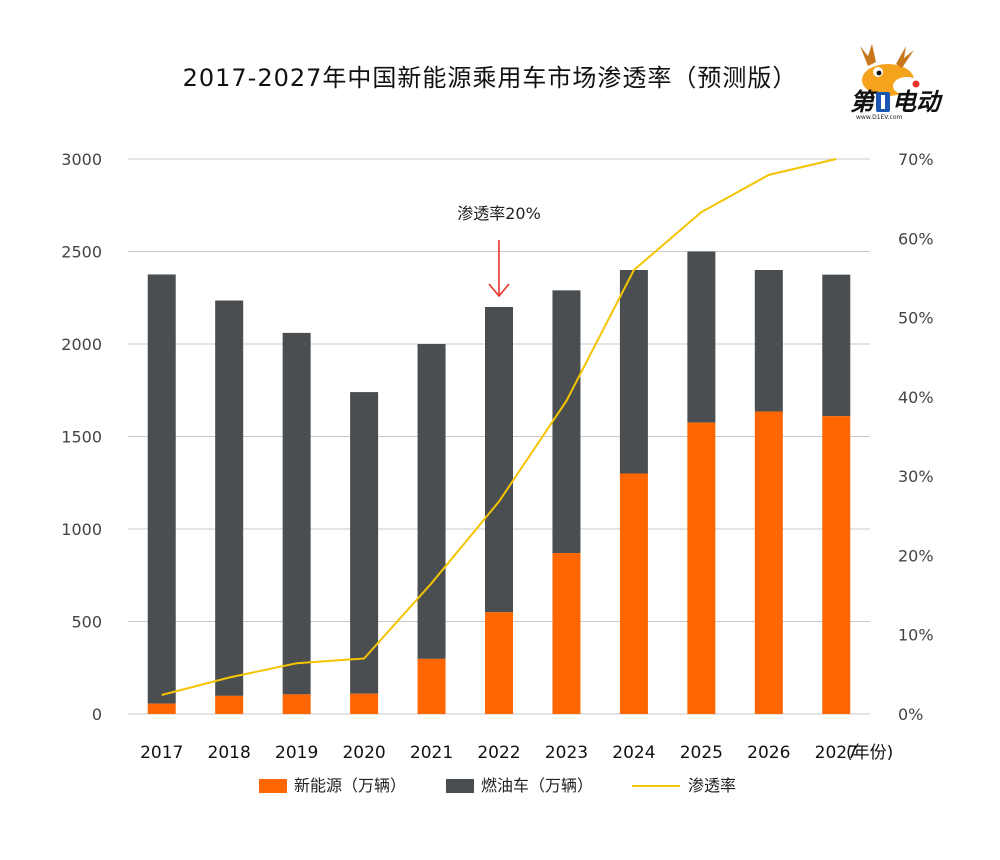 This screenshot has width=1000, height=860. What do you see at coordinates (460, 786) in the screenshot?
I see `legend-swatch-ice` at bounding box center [460, 786].